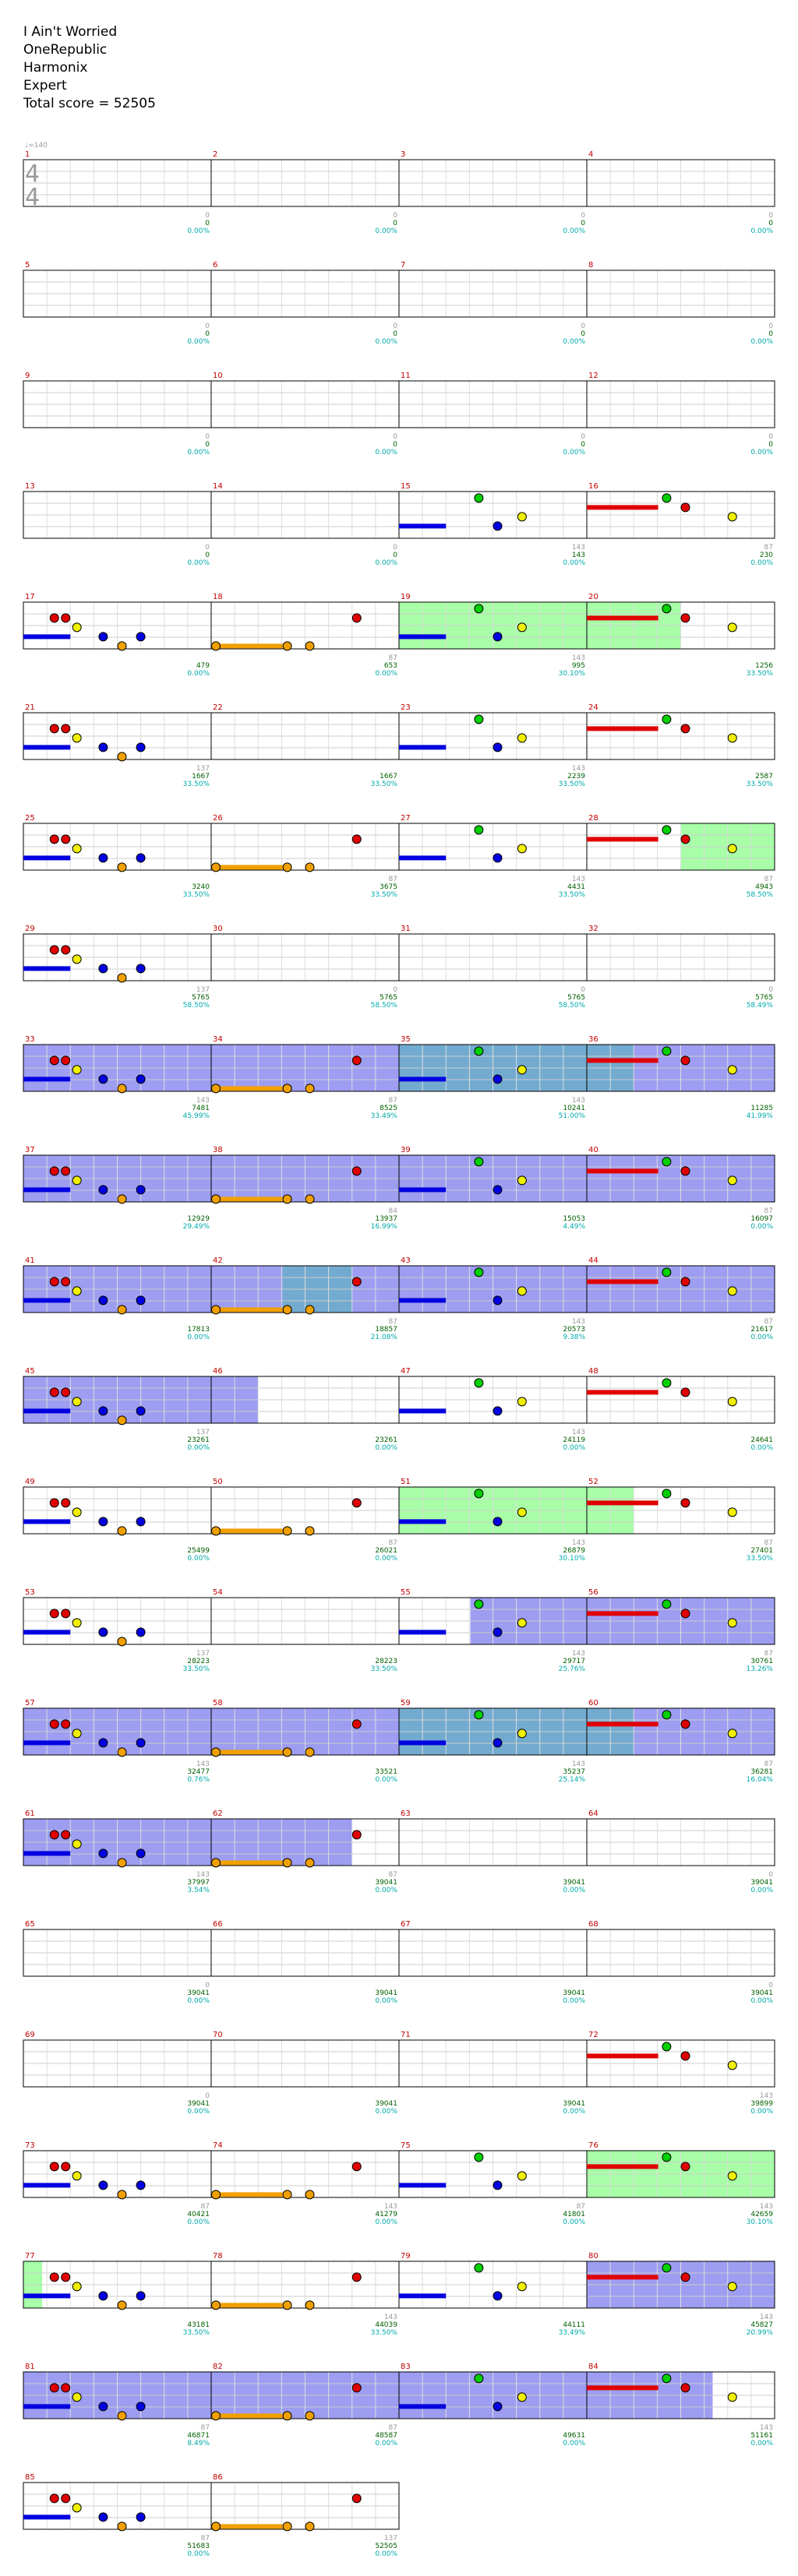 This screenshot has width=798, height=2576. I want to click on measure-number: 26, so click(218, 818).